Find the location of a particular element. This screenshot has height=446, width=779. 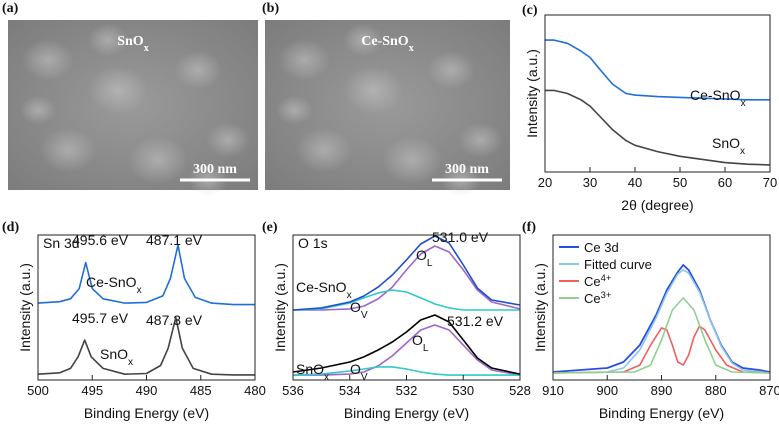

panel-label: (e) is located at coordinates (270, 227).